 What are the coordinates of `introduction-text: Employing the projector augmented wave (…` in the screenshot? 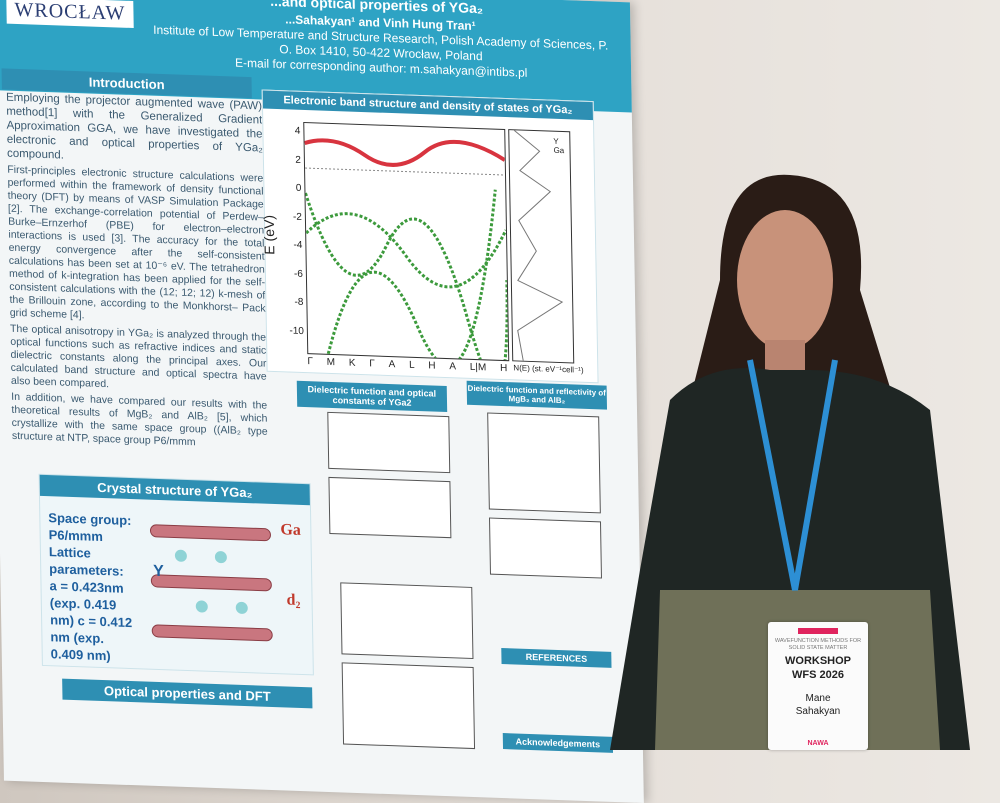 It's located at (137, 271).